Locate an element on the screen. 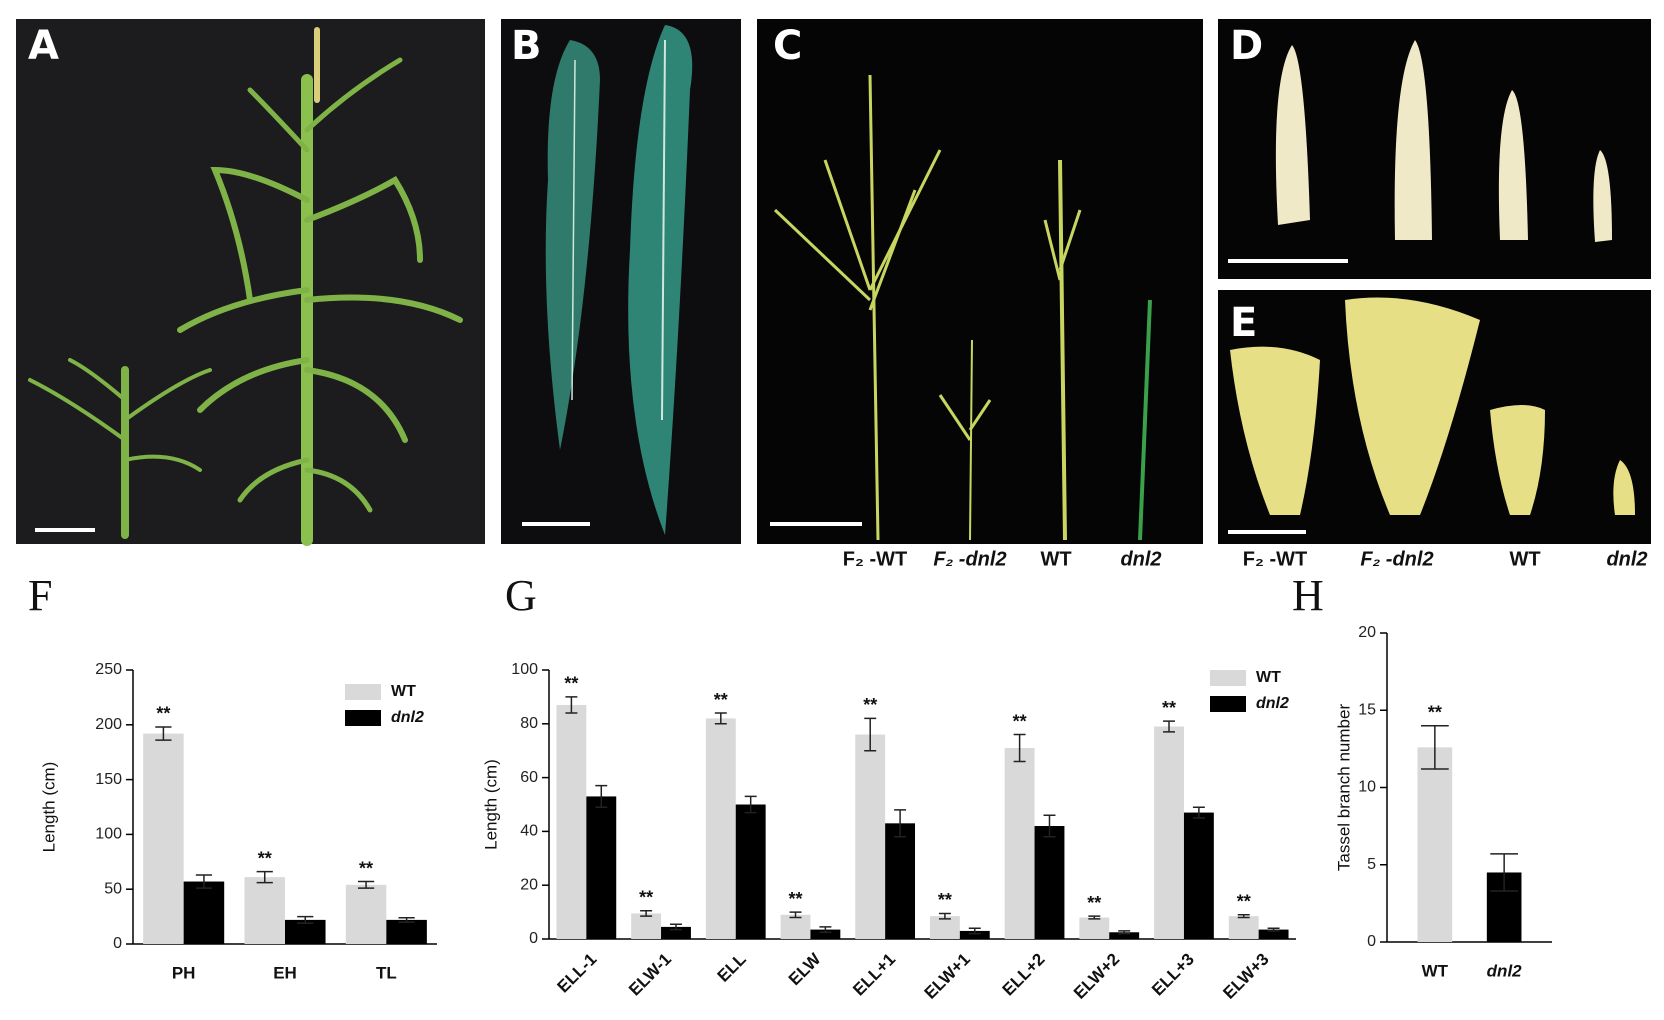 This screenshot has height=1020, width=1664. y-tick-label: 80 is located at coordinates (529, 723).